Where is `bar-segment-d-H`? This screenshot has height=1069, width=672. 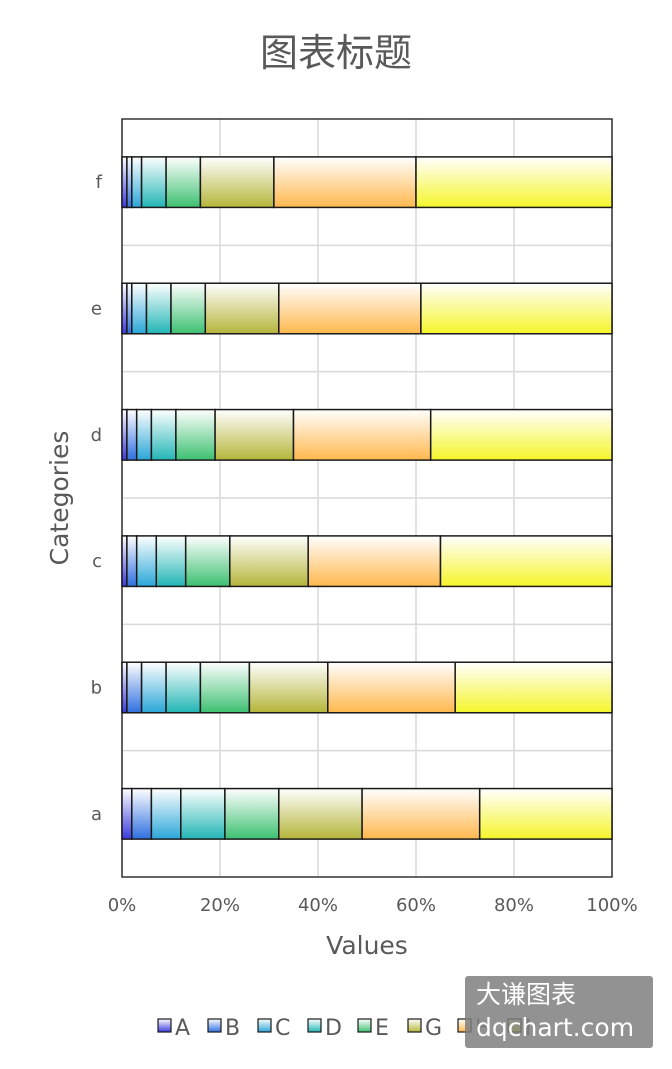
bar-segment-d-H is located at coordinates (362, 434).